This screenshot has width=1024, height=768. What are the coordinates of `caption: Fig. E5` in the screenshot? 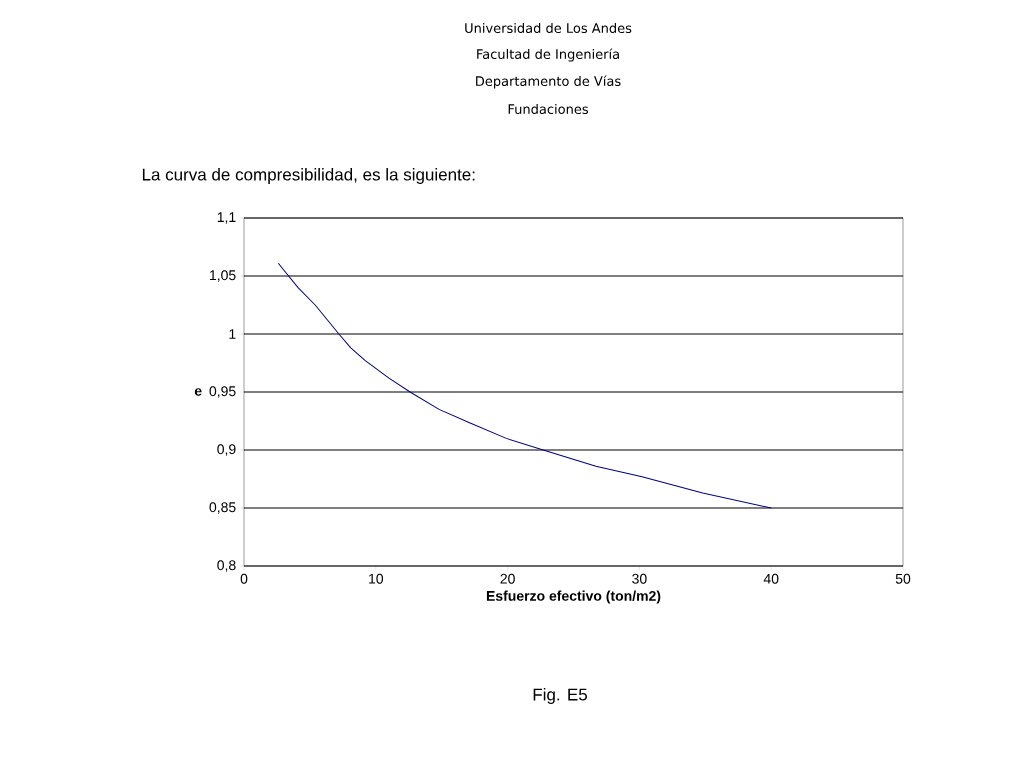 It's located at (560, 696).